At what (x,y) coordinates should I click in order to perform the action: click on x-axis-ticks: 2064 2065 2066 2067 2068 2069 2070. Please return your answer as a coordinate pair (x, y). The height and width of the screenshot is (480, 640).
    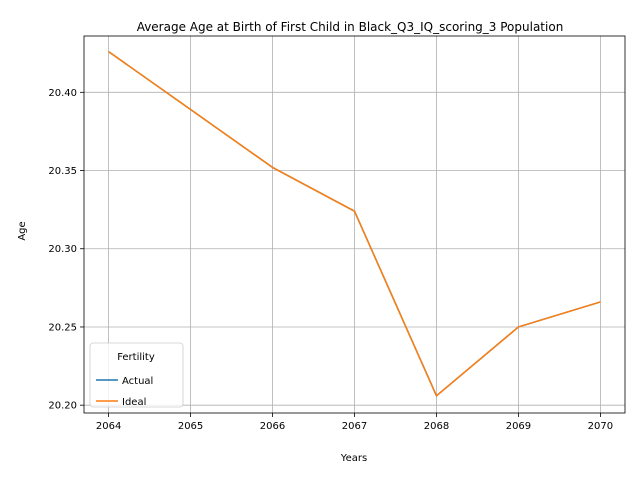
    Looking at the image, I should click on (354, 422).